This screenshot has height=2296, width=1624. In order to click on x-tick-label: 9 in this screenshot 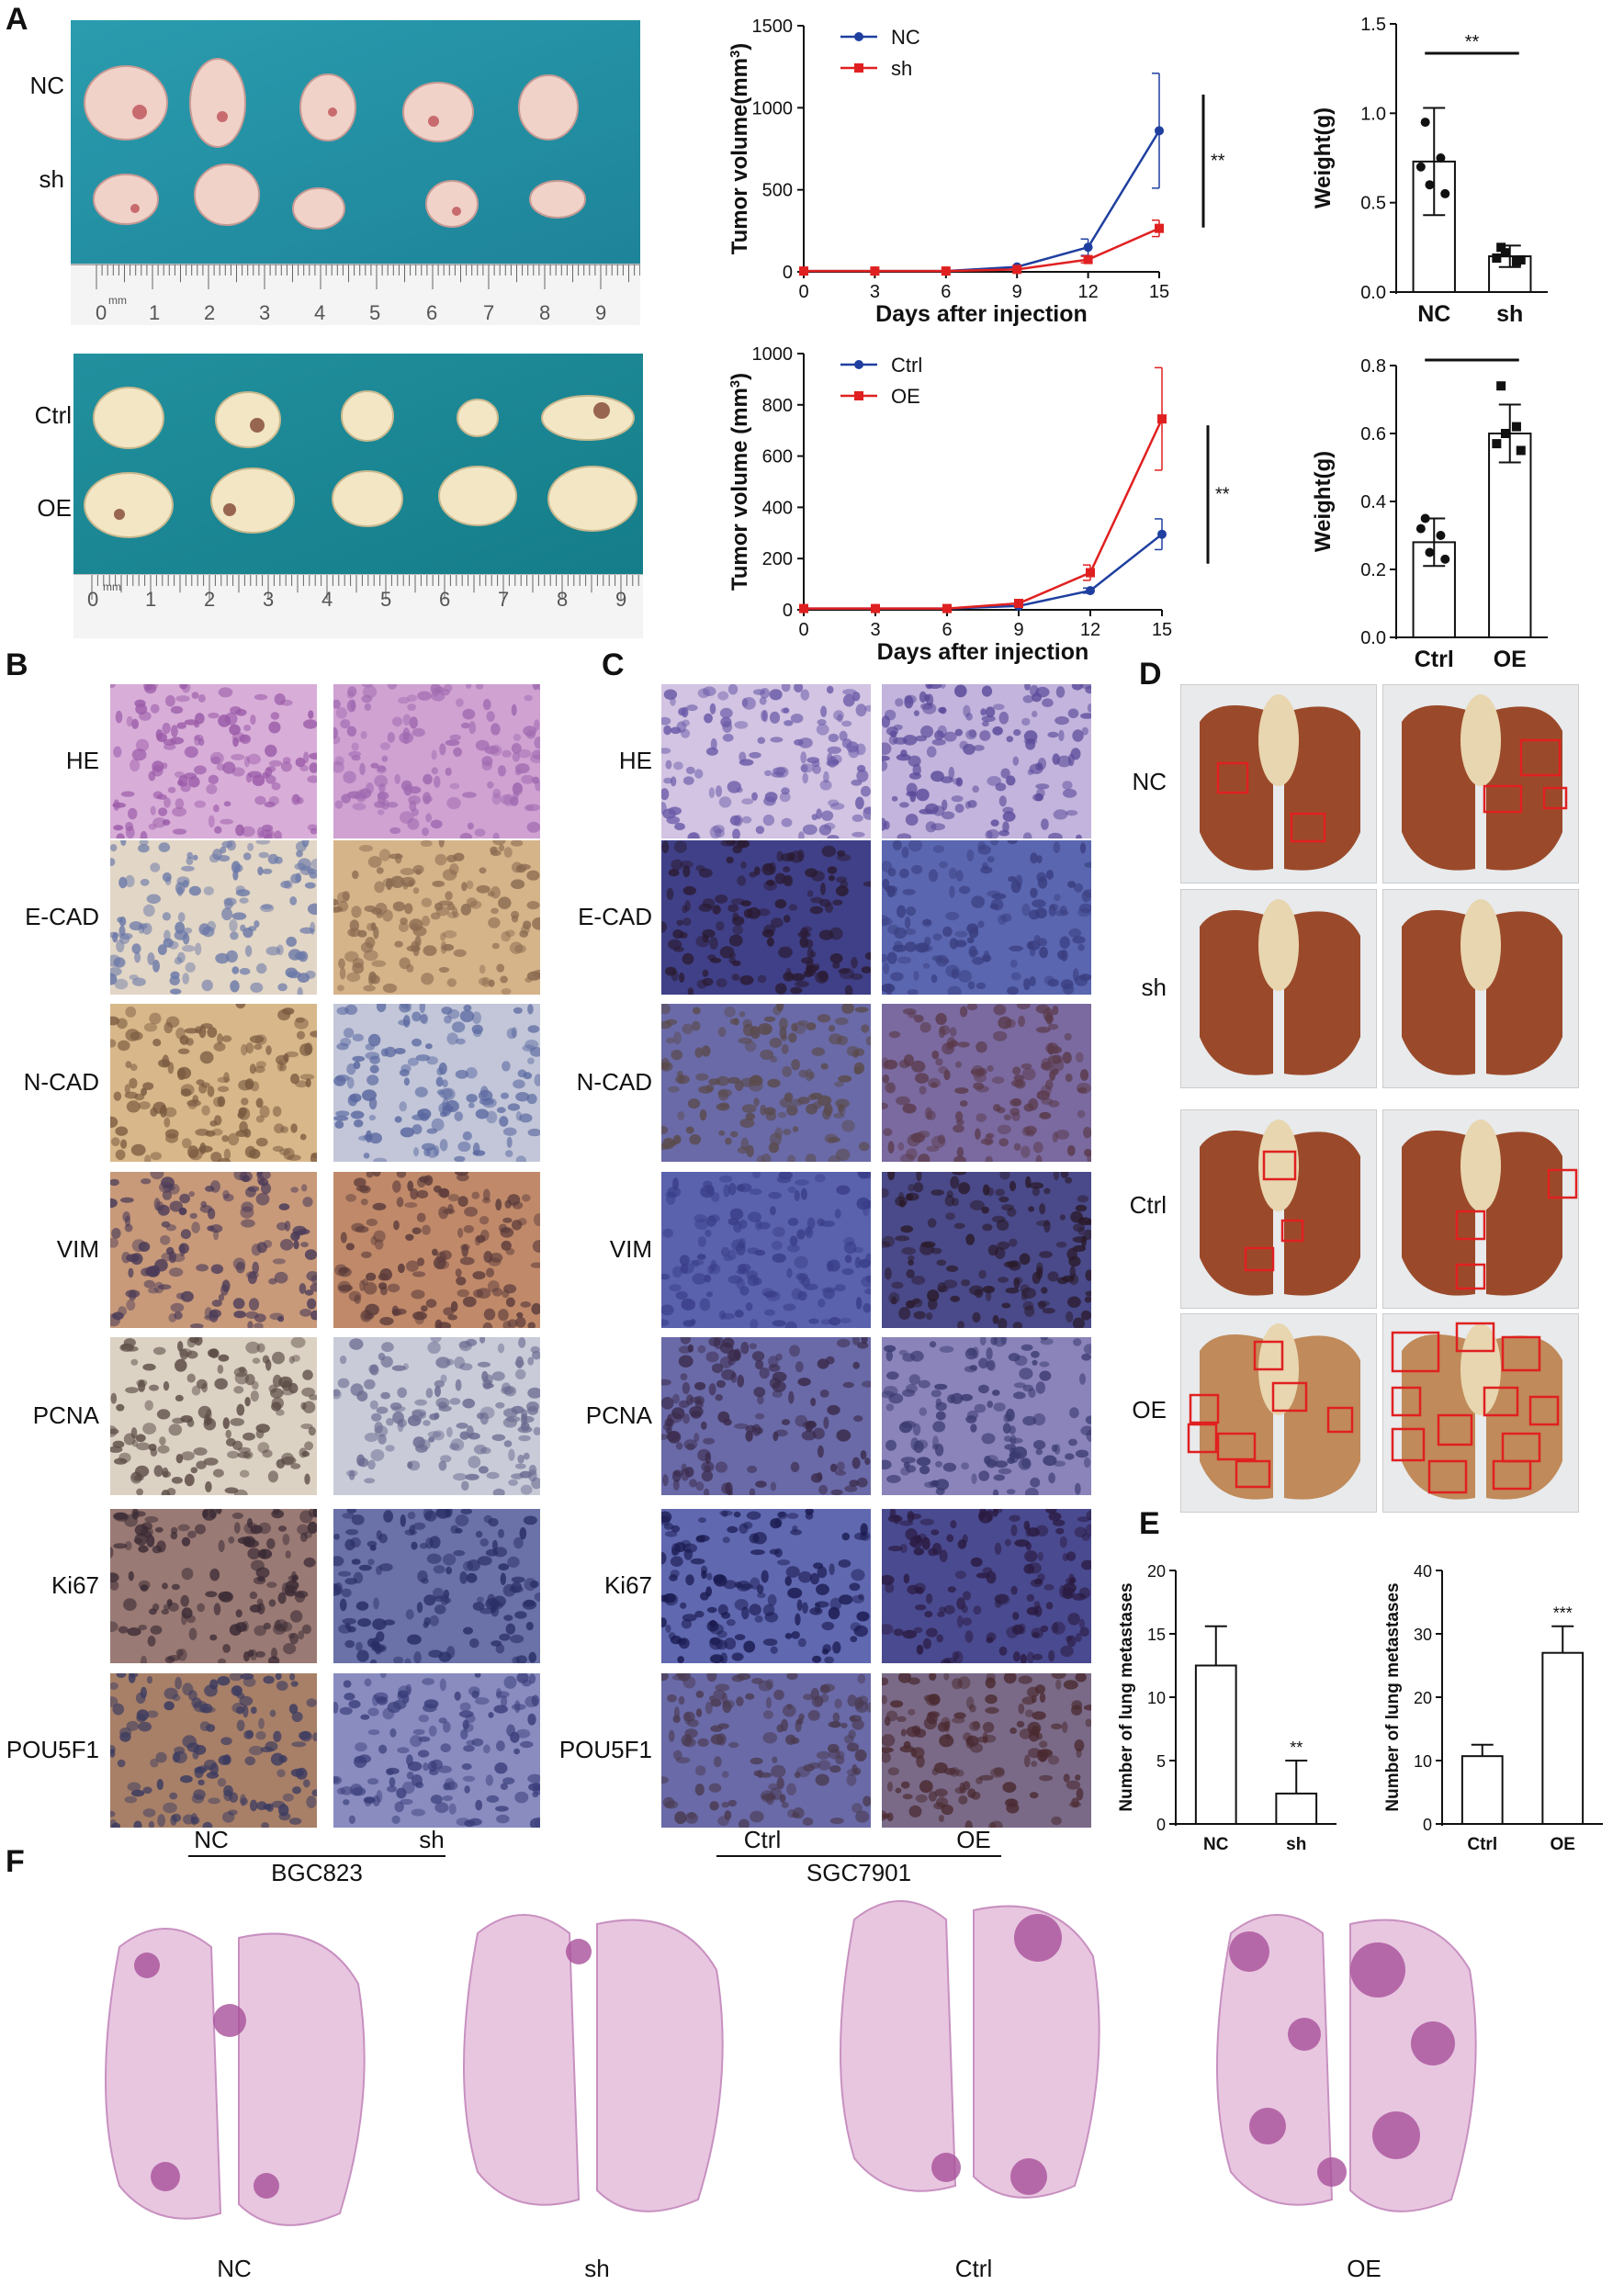, I will do `click(1017, 292)`.